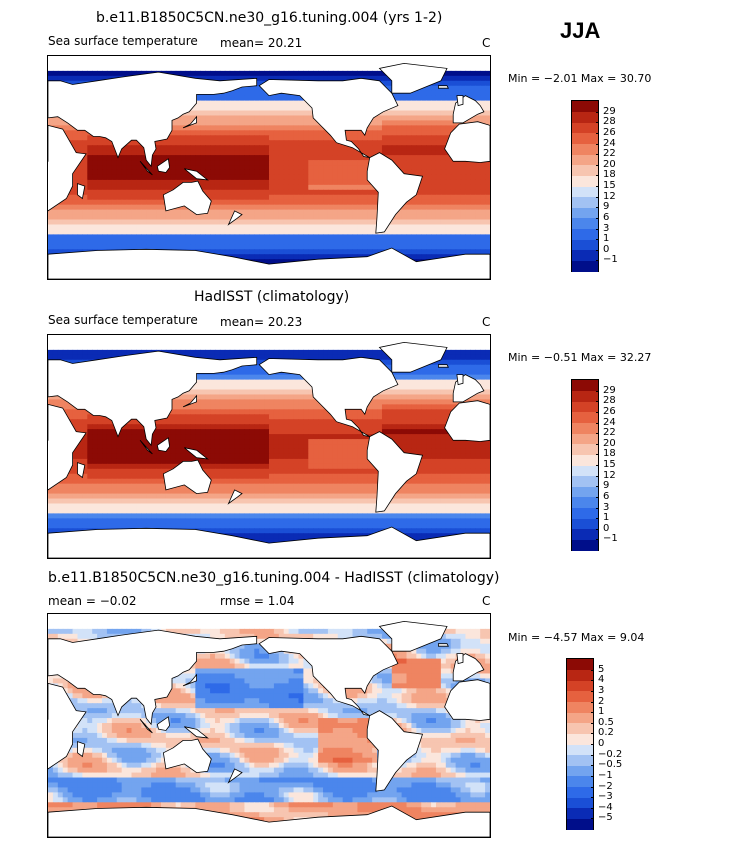 This screenshot has height=848, width=733. What do you see at coordinates (606, 496) in the screenshot?
I see `colorbar-tick-label: 6` at bounding box center [606, 496].